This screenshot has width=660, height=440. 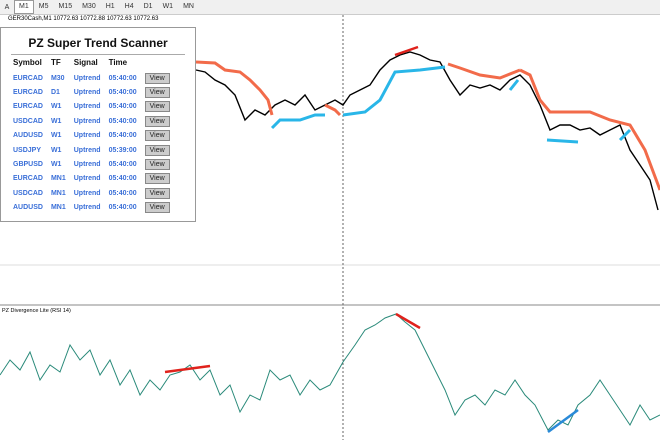 I want to click on table-row: USDJPY W1 Uptrend 05:39:00 View, so click(x=91, y=150).